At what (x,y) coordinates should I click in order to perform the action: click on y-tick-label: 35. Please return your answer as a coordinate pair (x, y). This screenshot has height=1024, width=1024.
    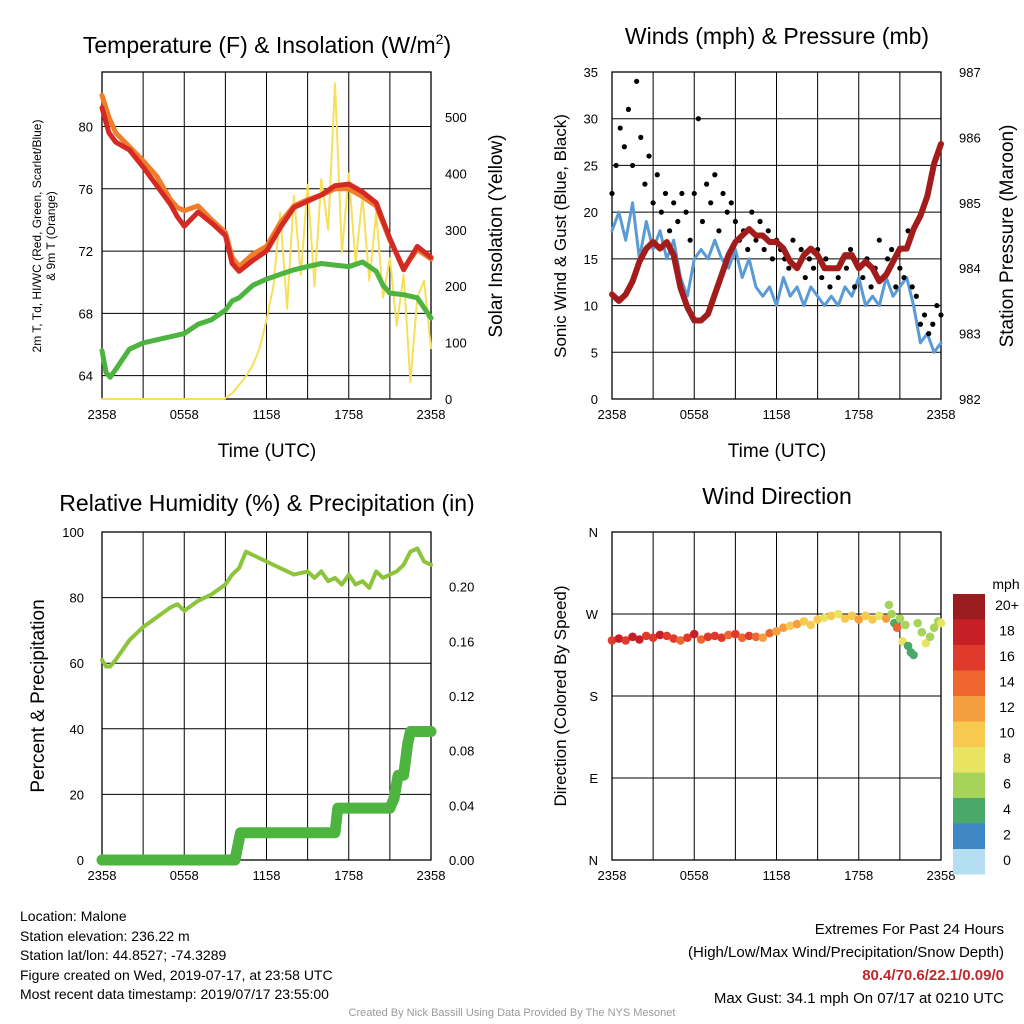
    Looking at the image, I should click on (591, 72).